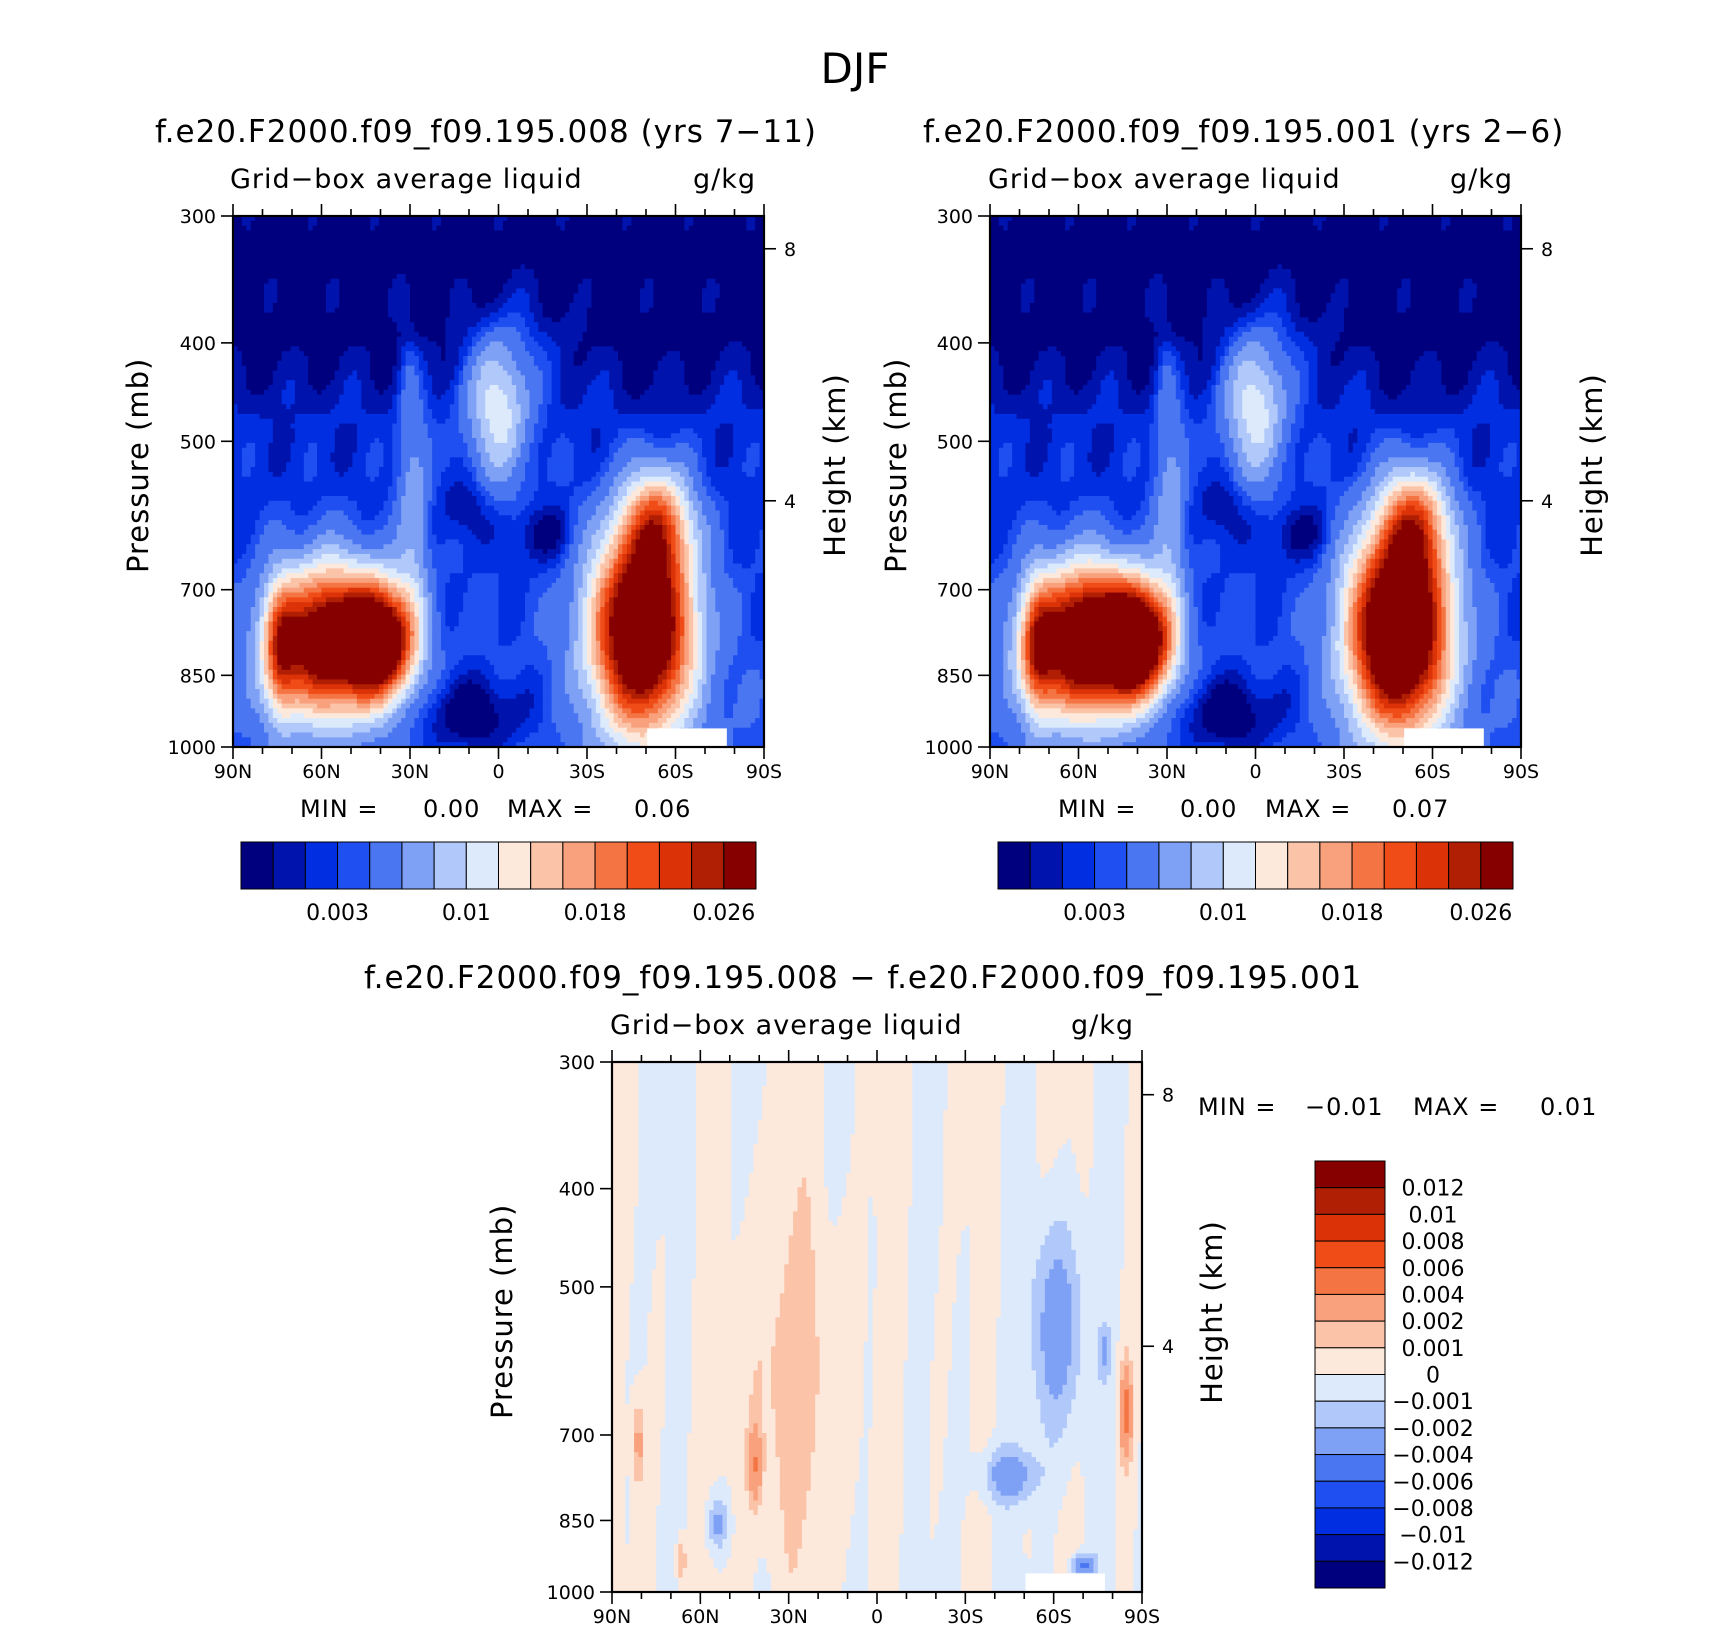 The image size is (1710, 1636). Describe the element at coordinates (233, 772) in the screenshot. I see `panel1-x-tick-label: 90N` at that location.